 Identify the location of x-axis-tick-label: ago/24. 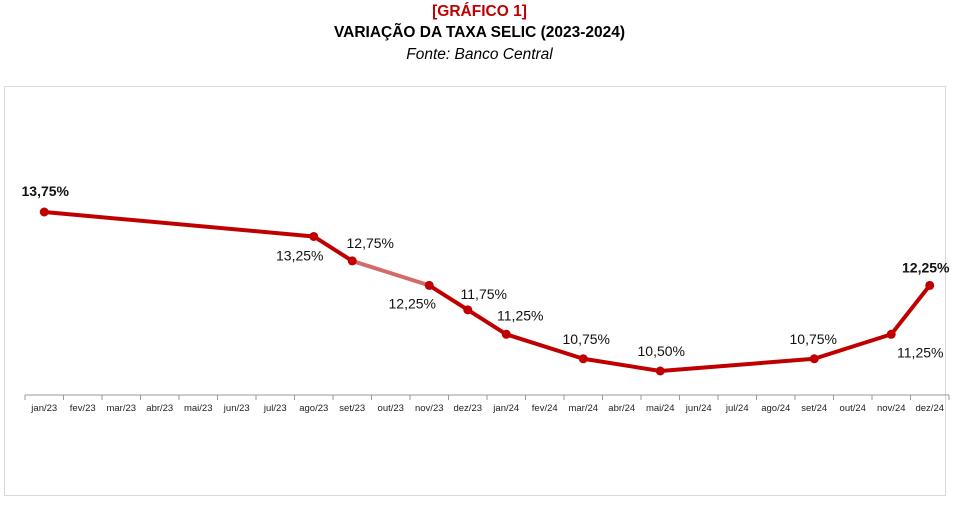
(775, 408).